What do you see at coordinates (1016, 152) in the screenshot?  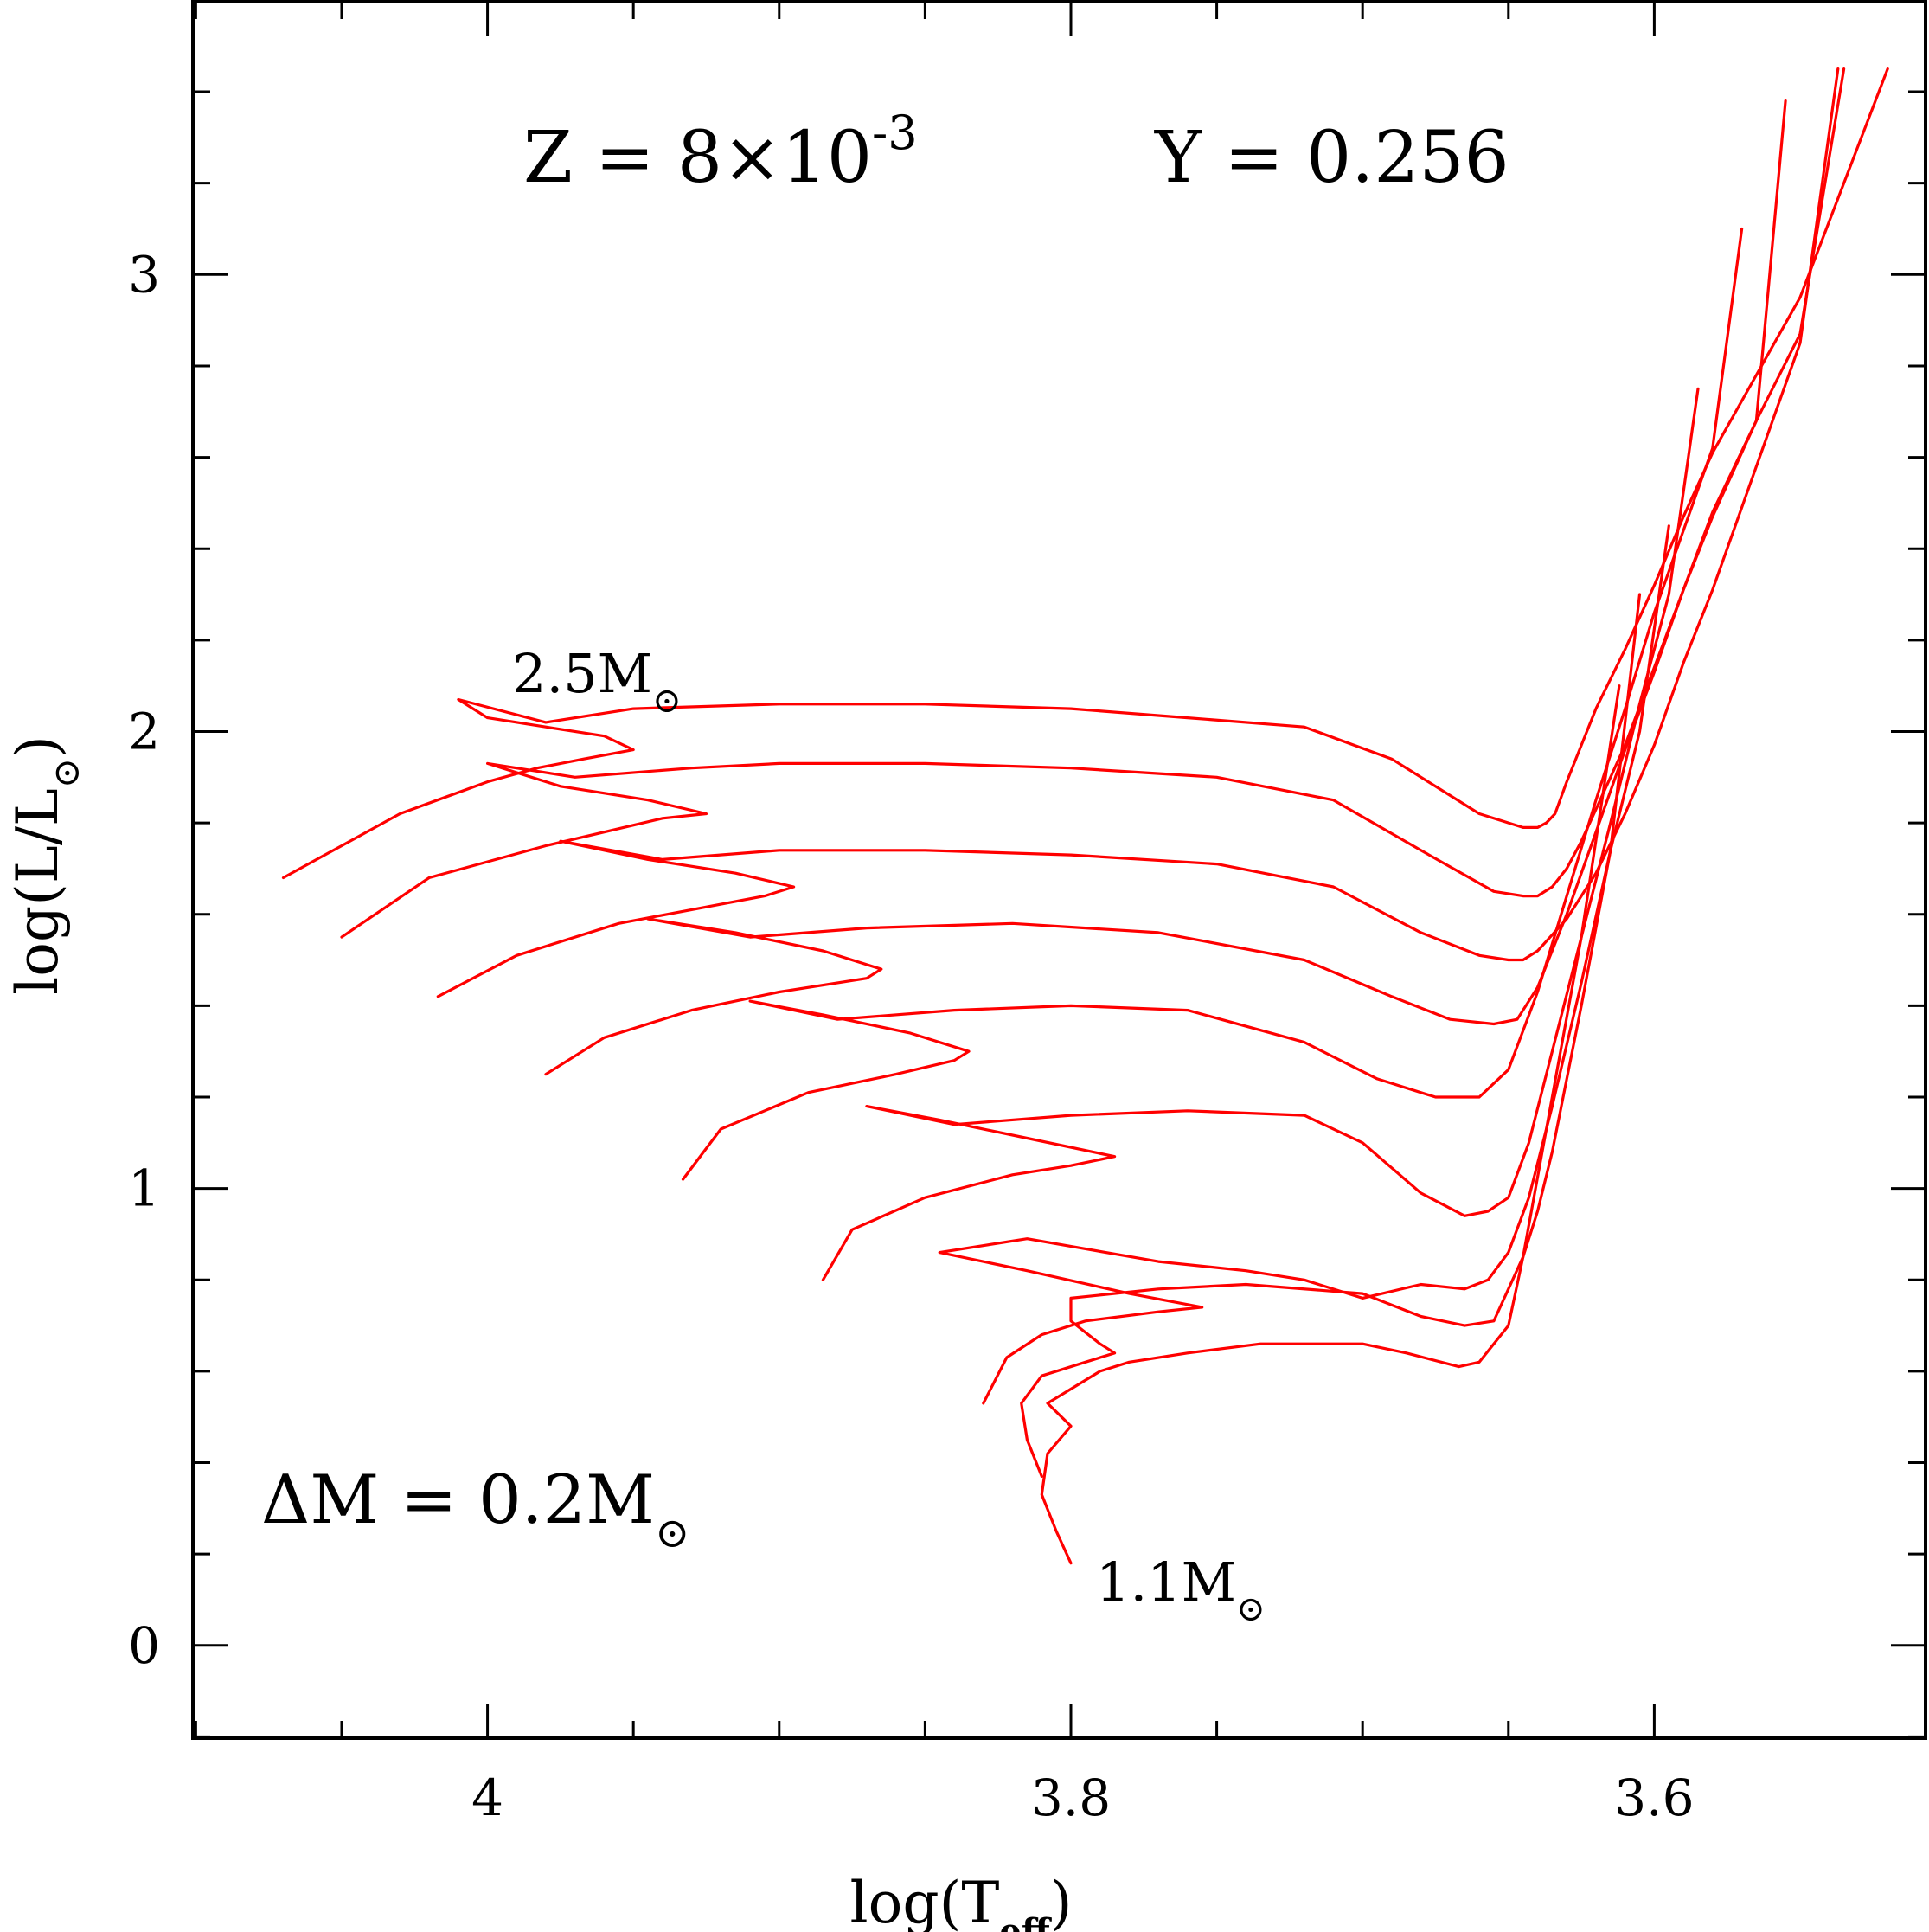 I see `composition-label: Z = 8×10-3 Y = 0.256` at bounding box center [1016, 152].